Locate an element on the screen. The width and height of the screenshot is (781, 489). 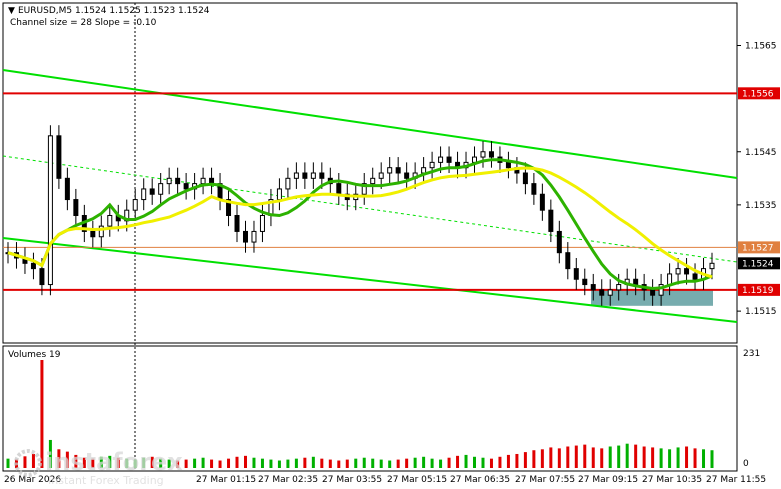
support-zone is located at coordinates (652, 297).